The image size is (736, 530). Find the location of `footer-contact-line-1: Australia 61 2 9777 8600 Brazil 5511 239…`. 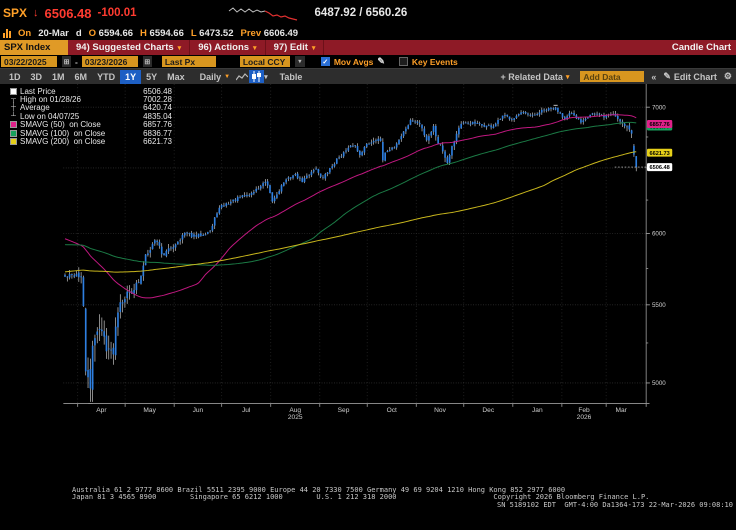

footer-contact-line-1: Australia 61 2 9777 8600 Brazil 5511 239… is located at coordinates (319, 490).